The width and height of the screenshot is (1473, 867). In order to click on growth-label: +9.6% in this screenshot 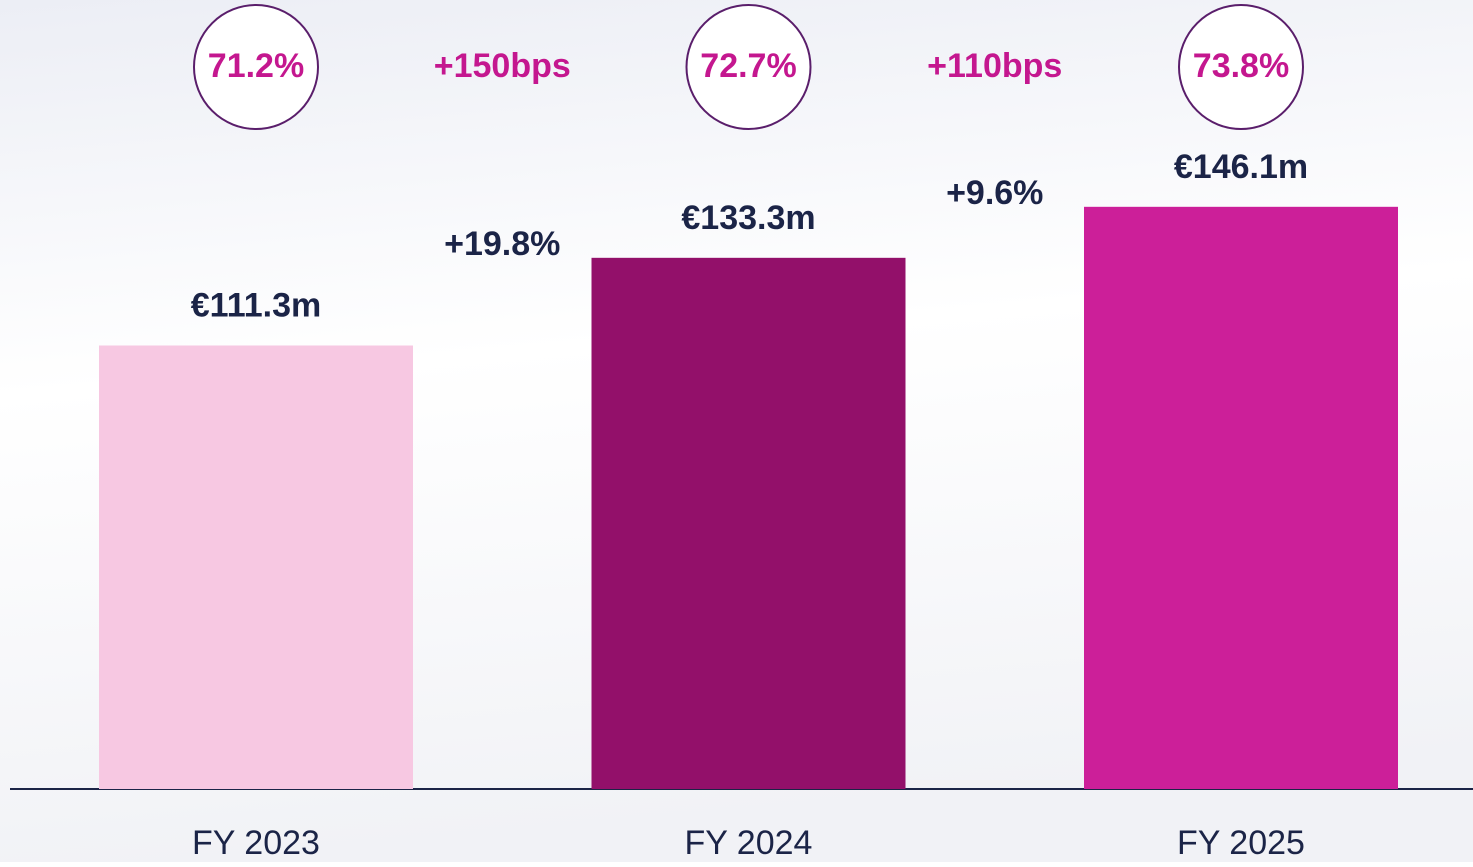, I will do `click(994, 193)`.